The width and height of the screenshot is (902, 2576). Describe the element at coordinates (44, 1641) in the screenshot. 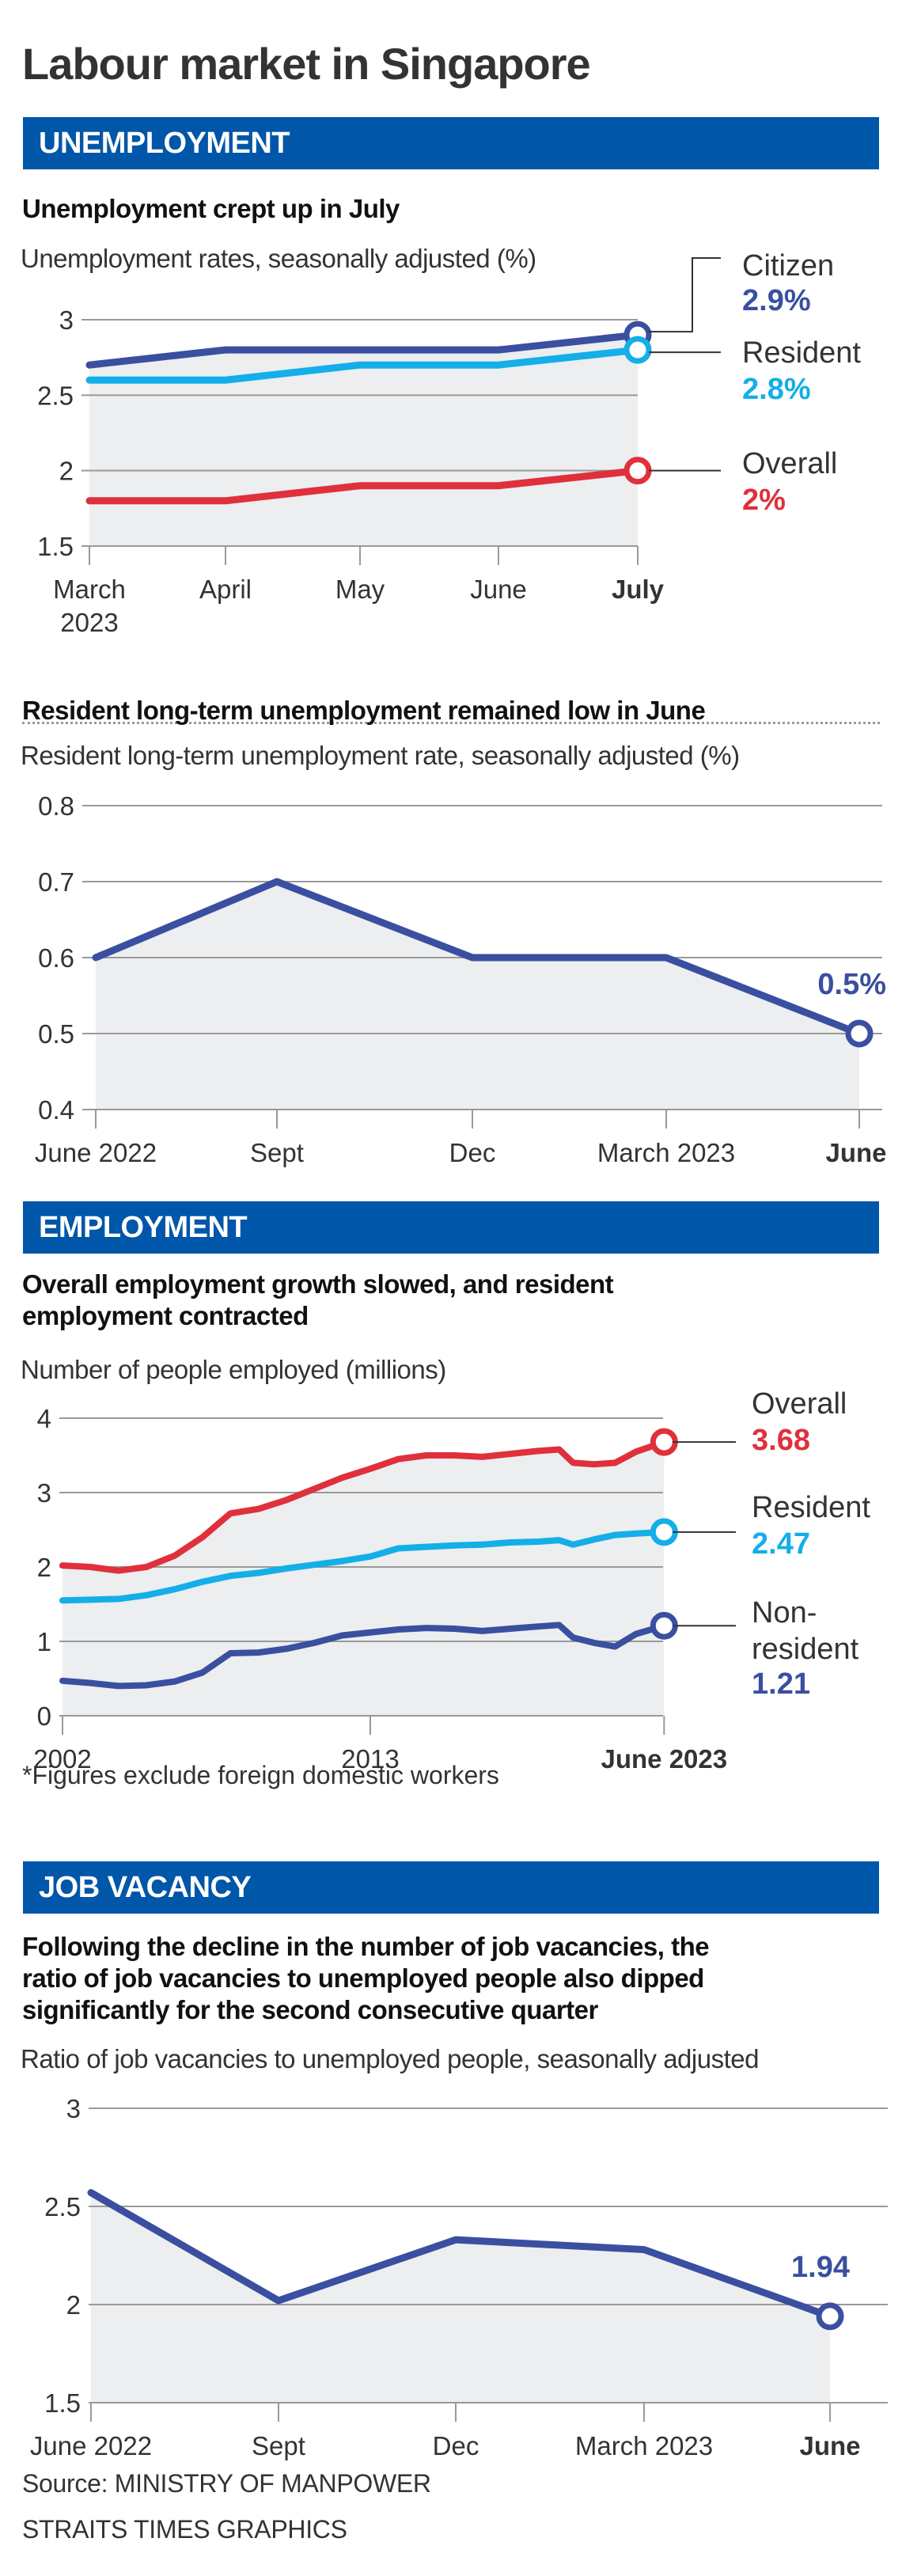

I see `y-tick-label: 1` at that location.